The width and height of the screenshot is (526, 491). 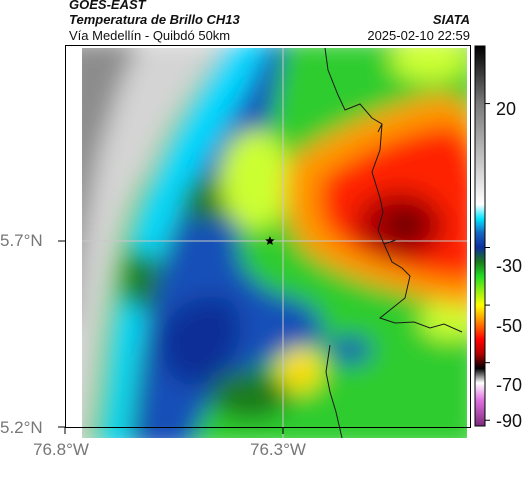 What do you see at coordinates (154, 19) in the screenshot?
I see `product-title: Temperatura de Brillo CH13` at bounding box center [154, 19].